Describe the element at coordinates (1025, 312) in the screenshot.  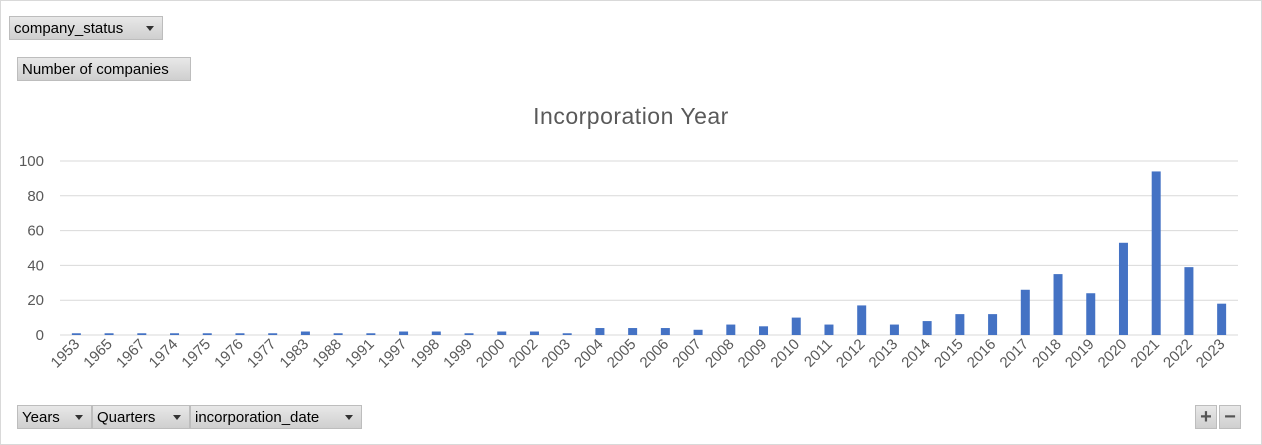
I see `bar-2017` at that location.